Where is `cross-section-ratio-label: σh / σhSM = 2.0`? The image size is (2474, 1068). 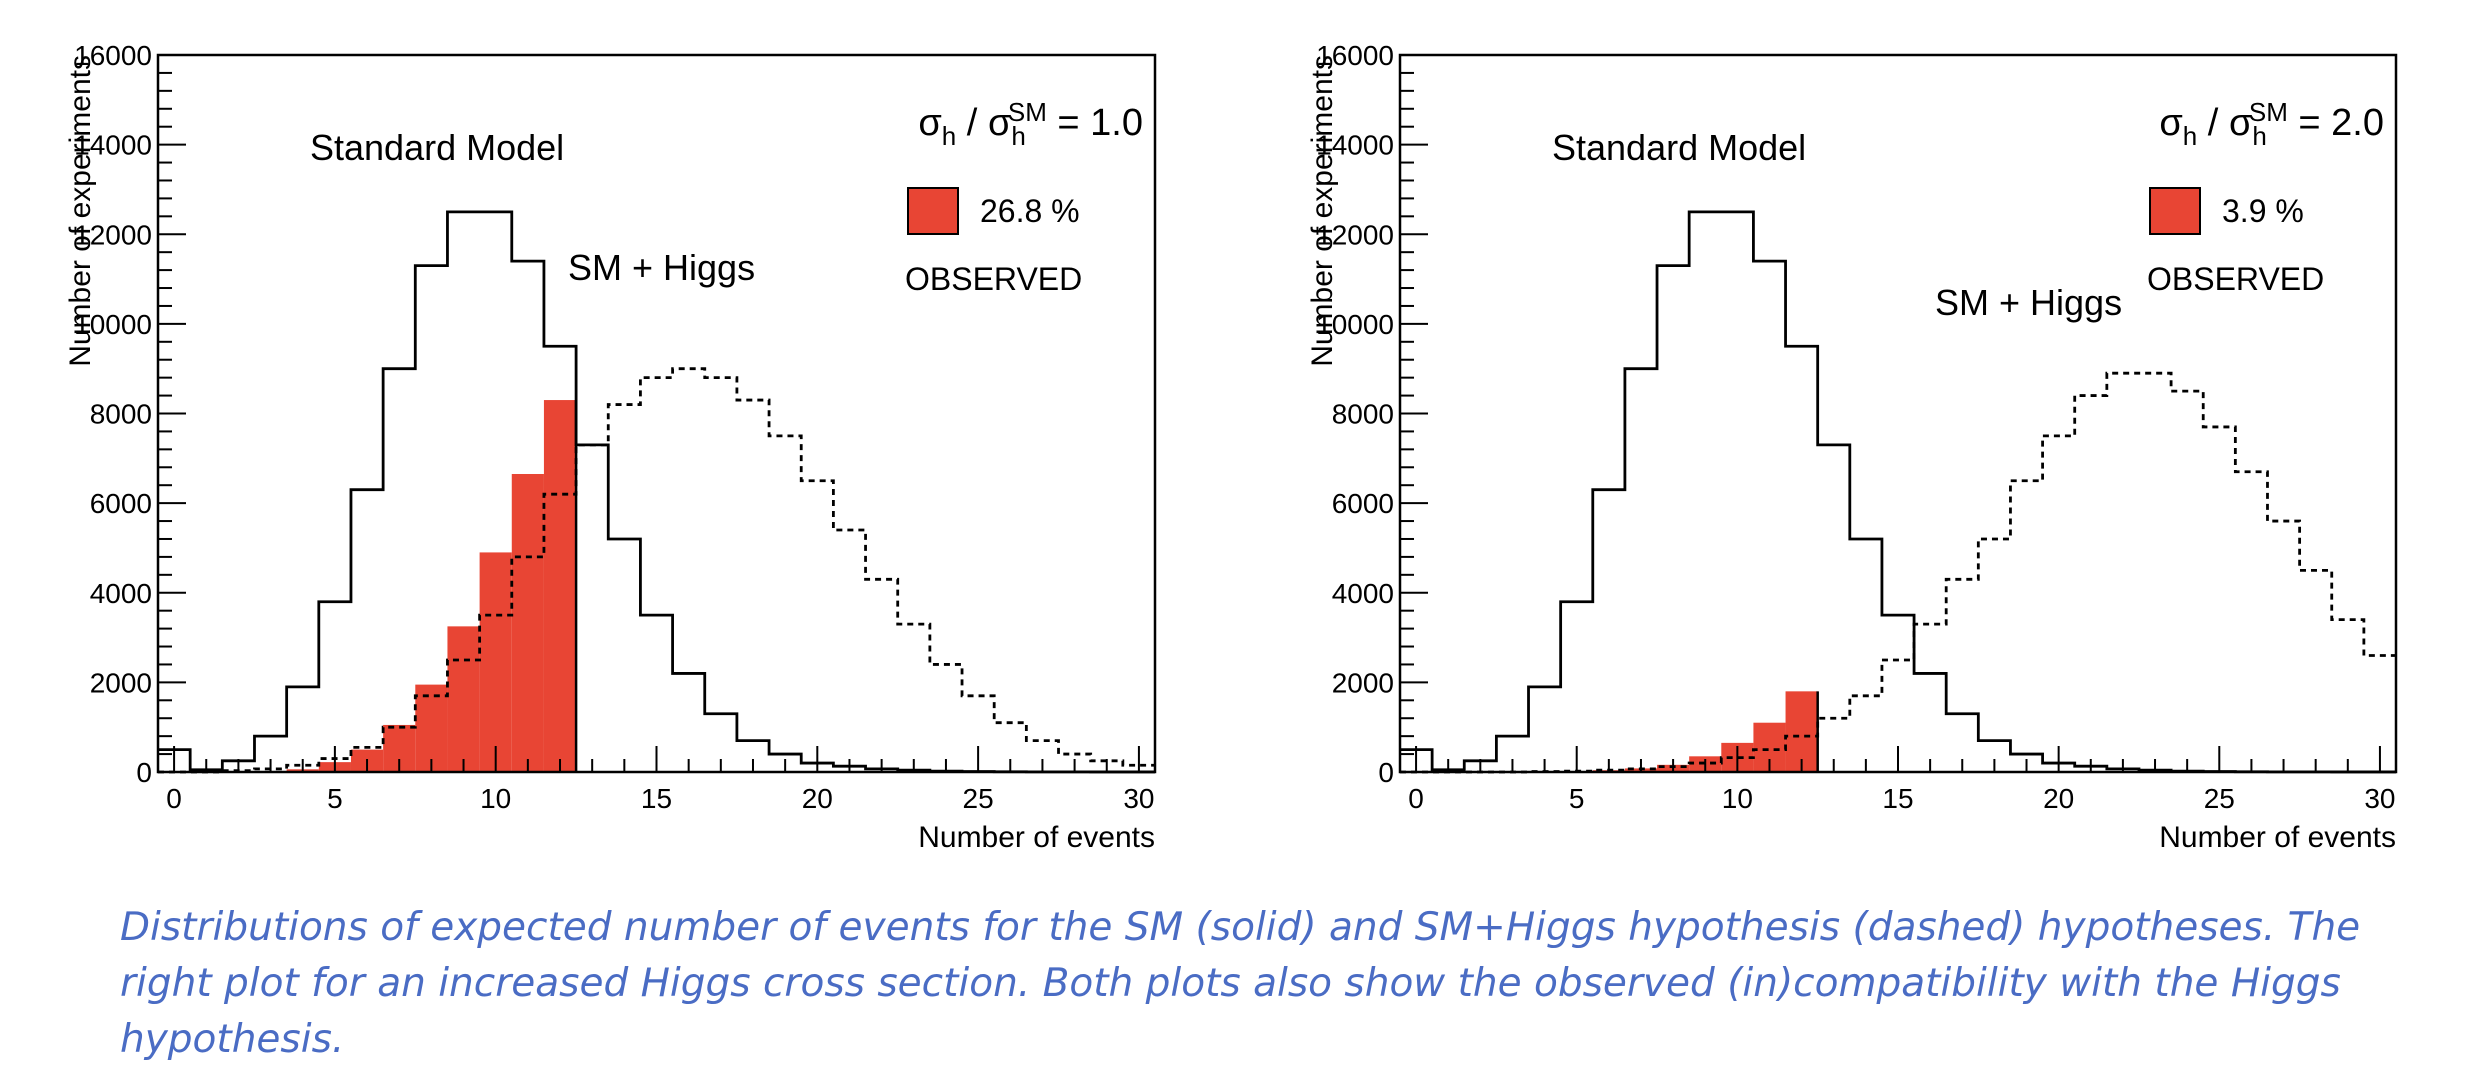
cross-section-ratio-label: σh / σhSM = 2.0 is located at coordinates (2271, 124).